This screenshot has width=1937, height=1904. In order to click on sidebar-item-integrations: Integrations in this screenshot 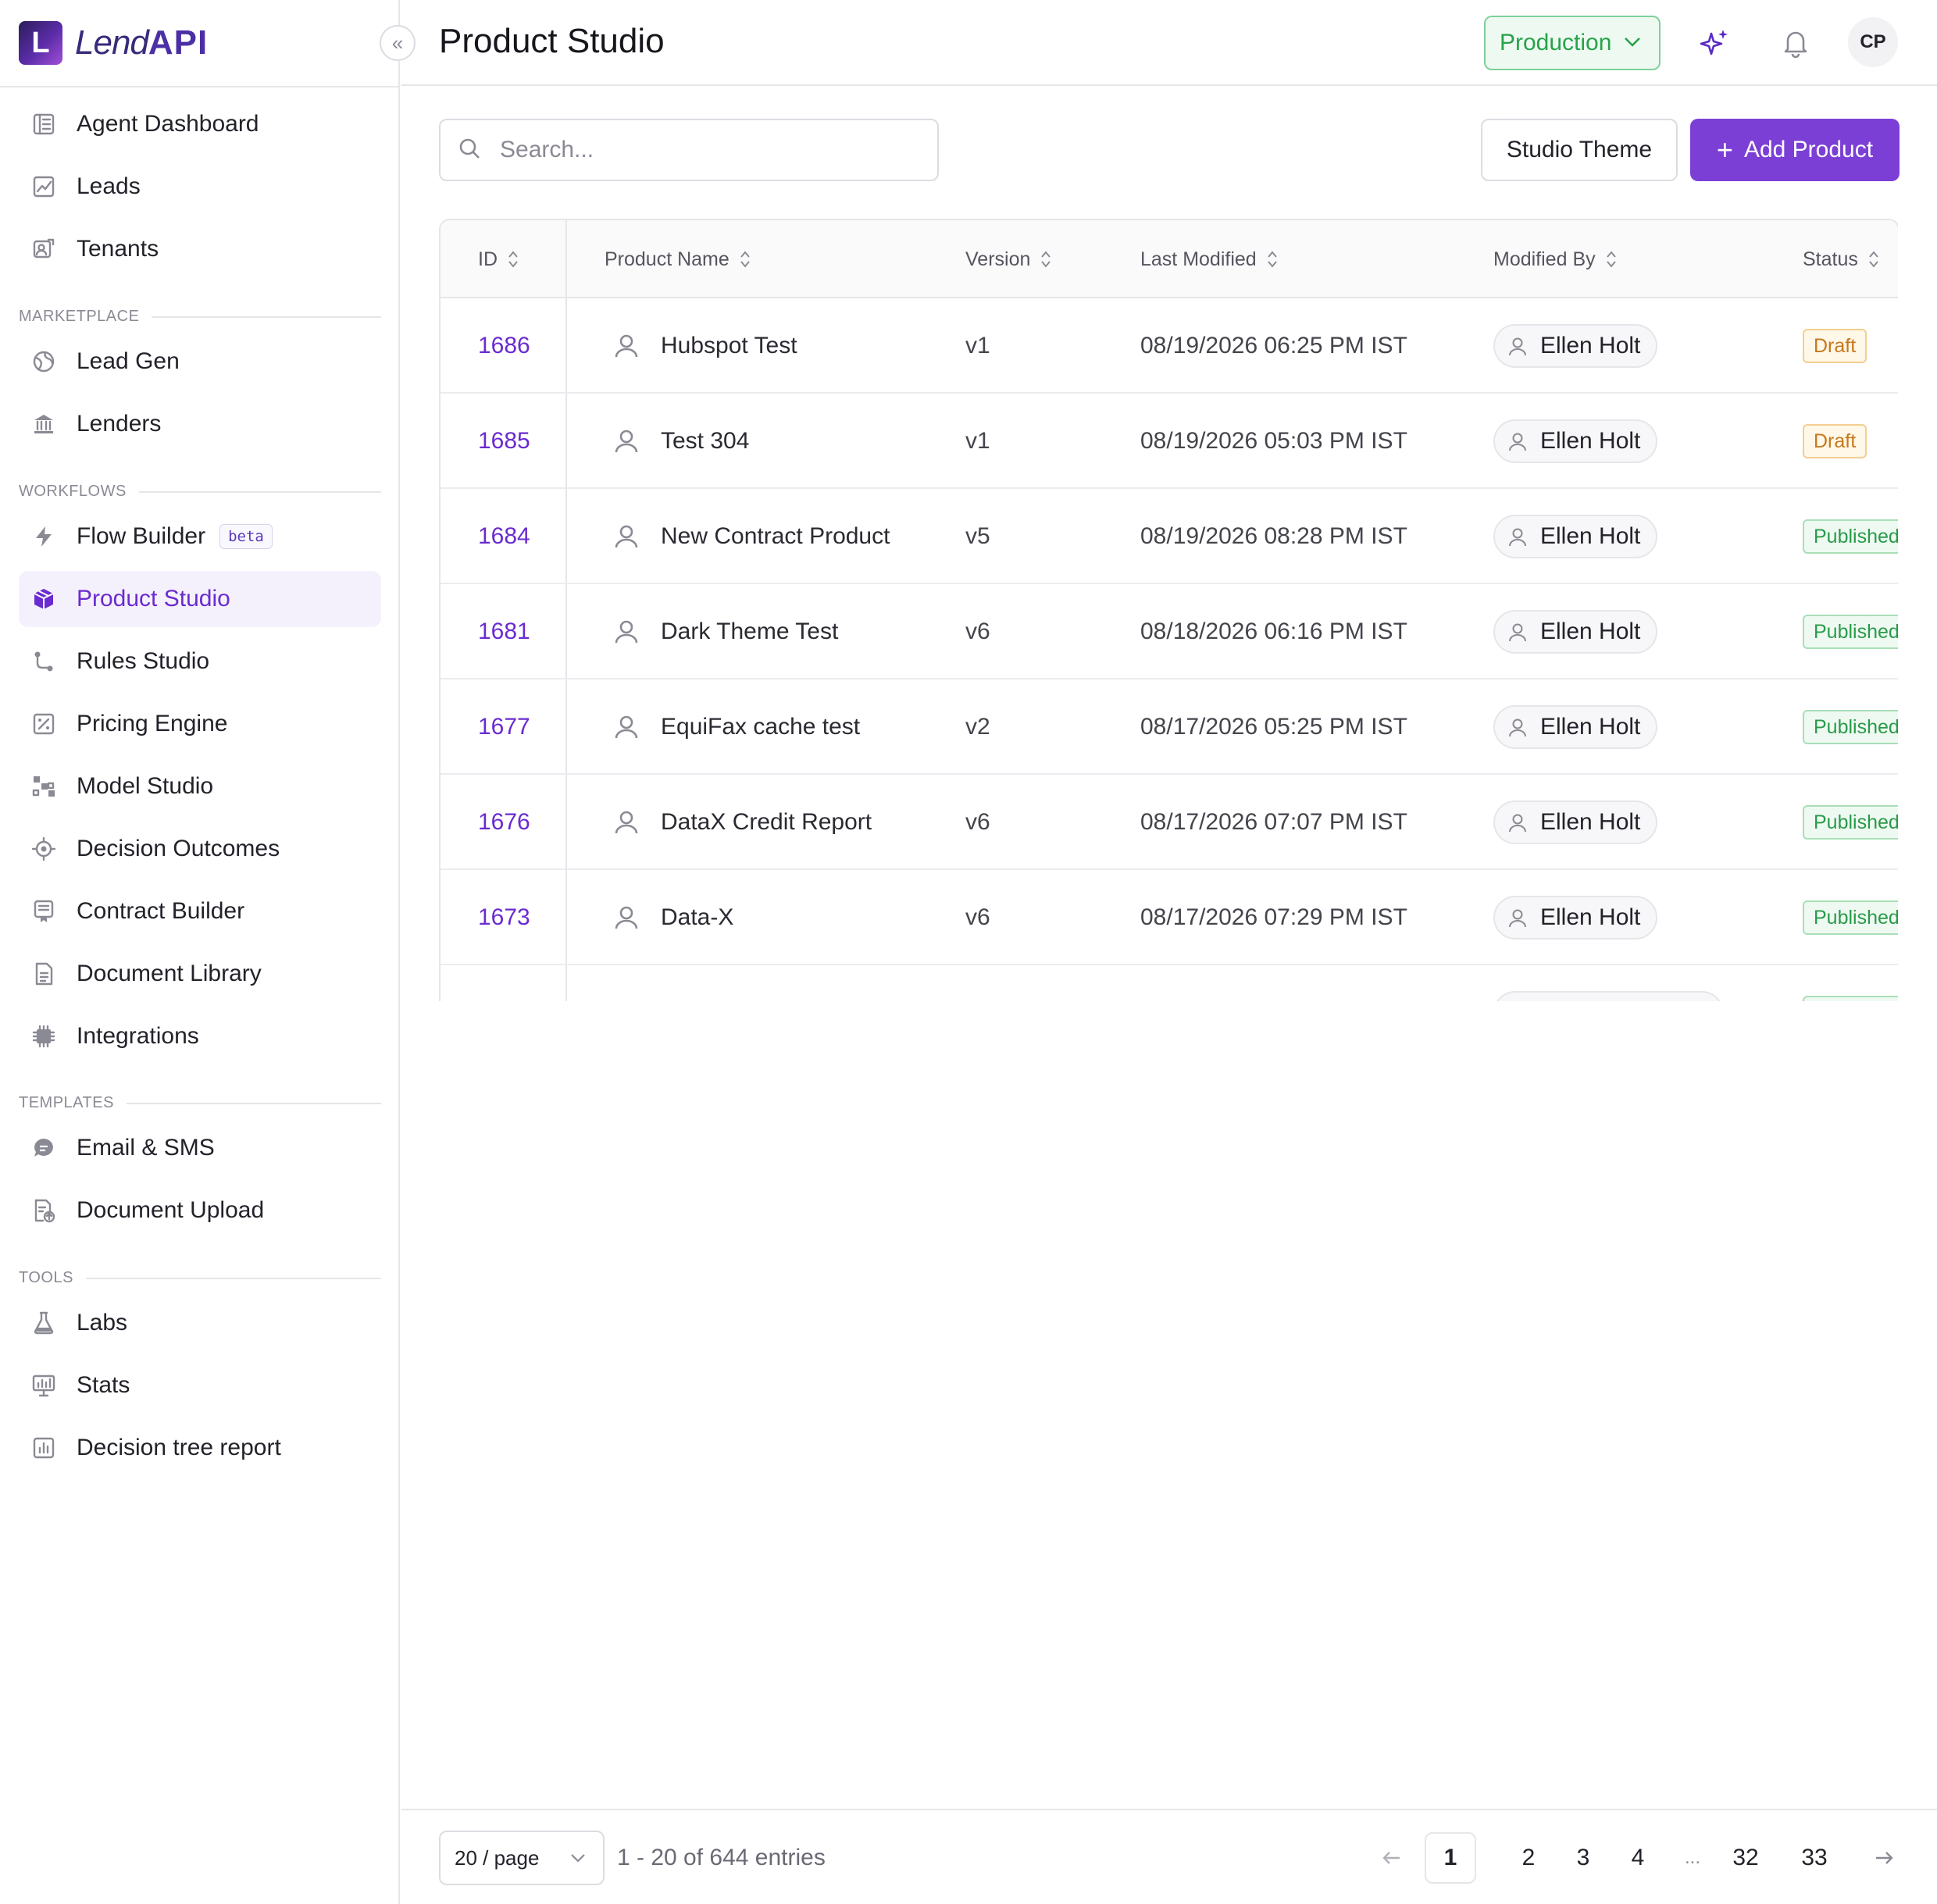, I will do `click(200, 1036)`.